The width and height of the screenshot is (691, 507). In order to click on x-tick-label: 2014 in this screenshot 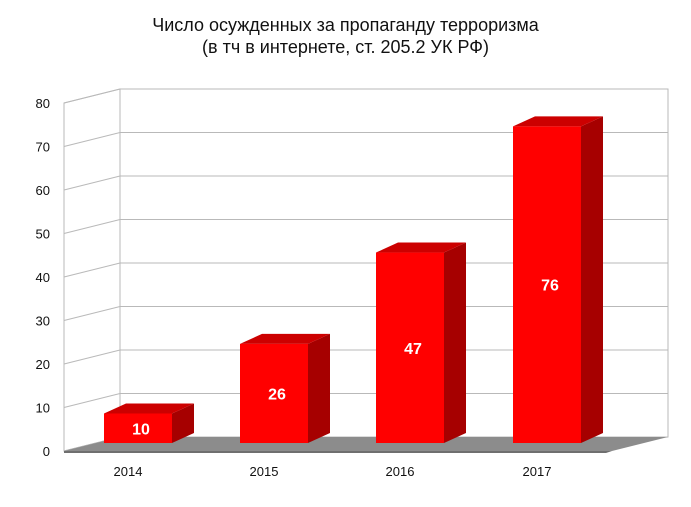, I will do `click(128, 471)`.